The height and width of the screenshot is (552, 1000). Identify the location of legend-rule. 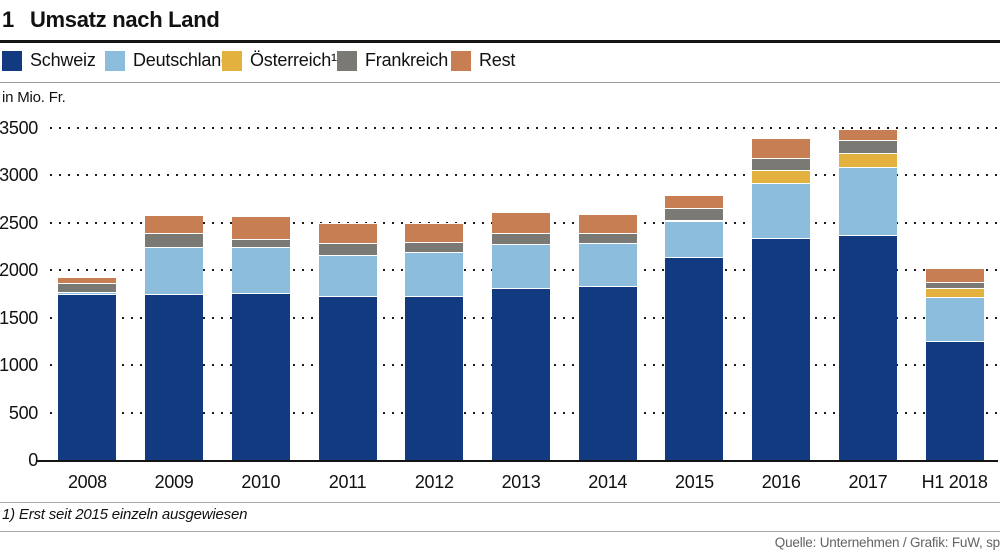
(500, 82).